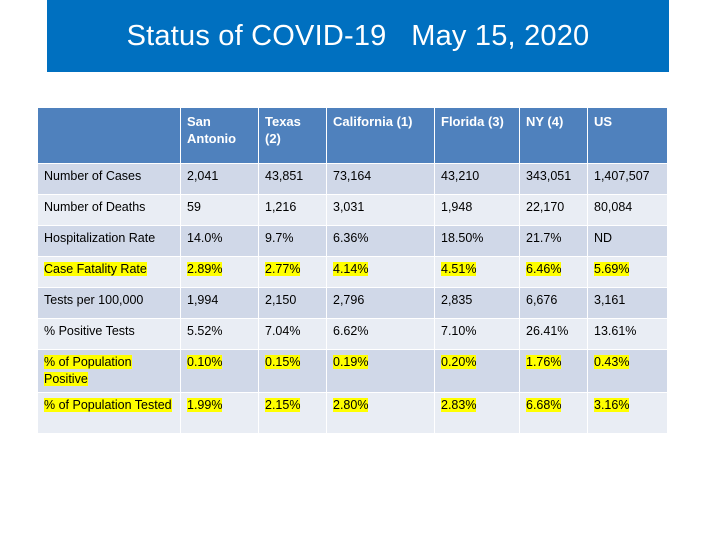  Describe the element at coordinates (109, 135) in the screenshot. I see `header-cell-blank` at that location.